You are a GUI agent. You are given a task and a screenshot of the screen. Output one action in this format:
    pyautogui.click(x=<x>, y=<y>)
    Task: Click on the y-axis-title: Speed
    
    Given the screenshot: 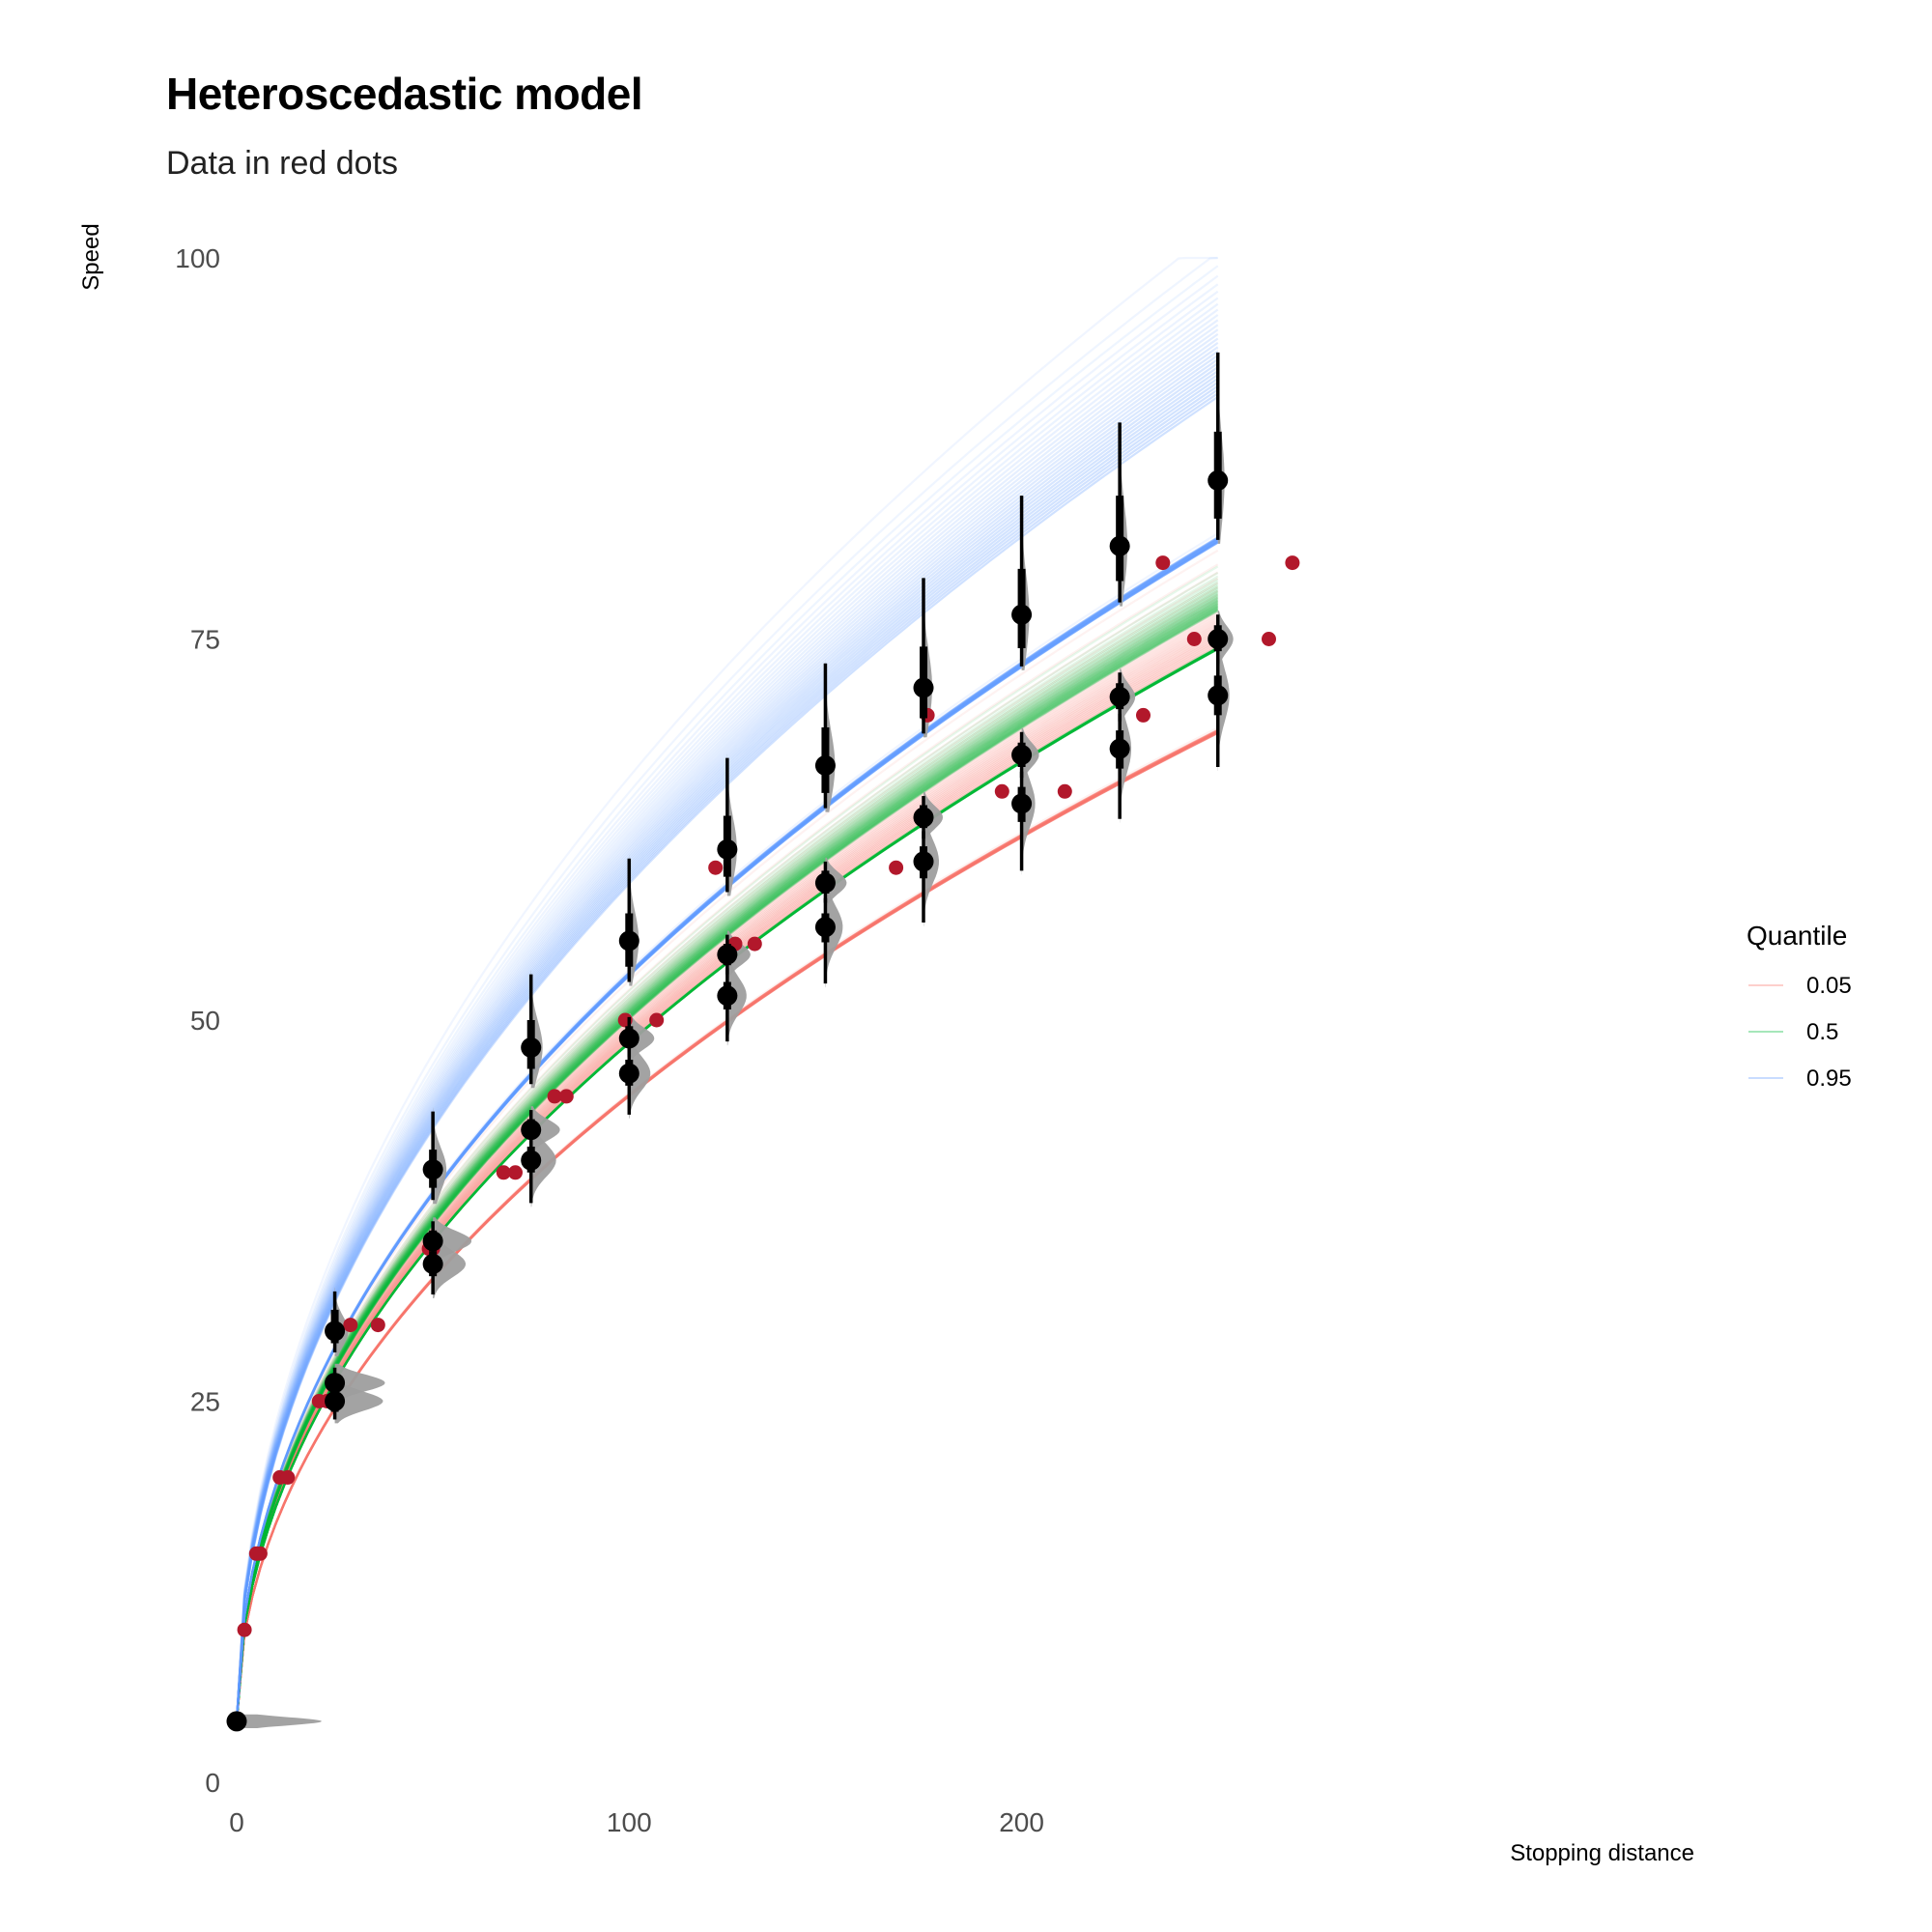 What is the action you would take?
    pyautogui.click(x=91, y=256)
    